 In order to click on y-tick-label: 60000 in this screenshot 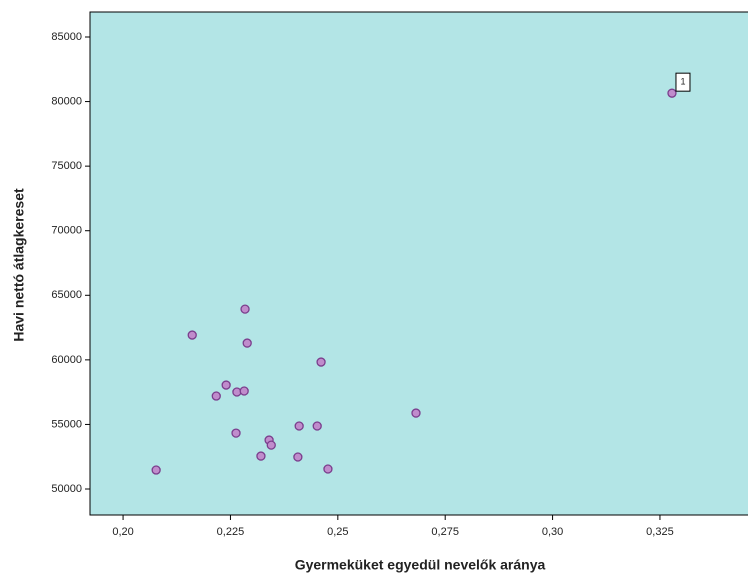, I will do `click(66, 360)`.